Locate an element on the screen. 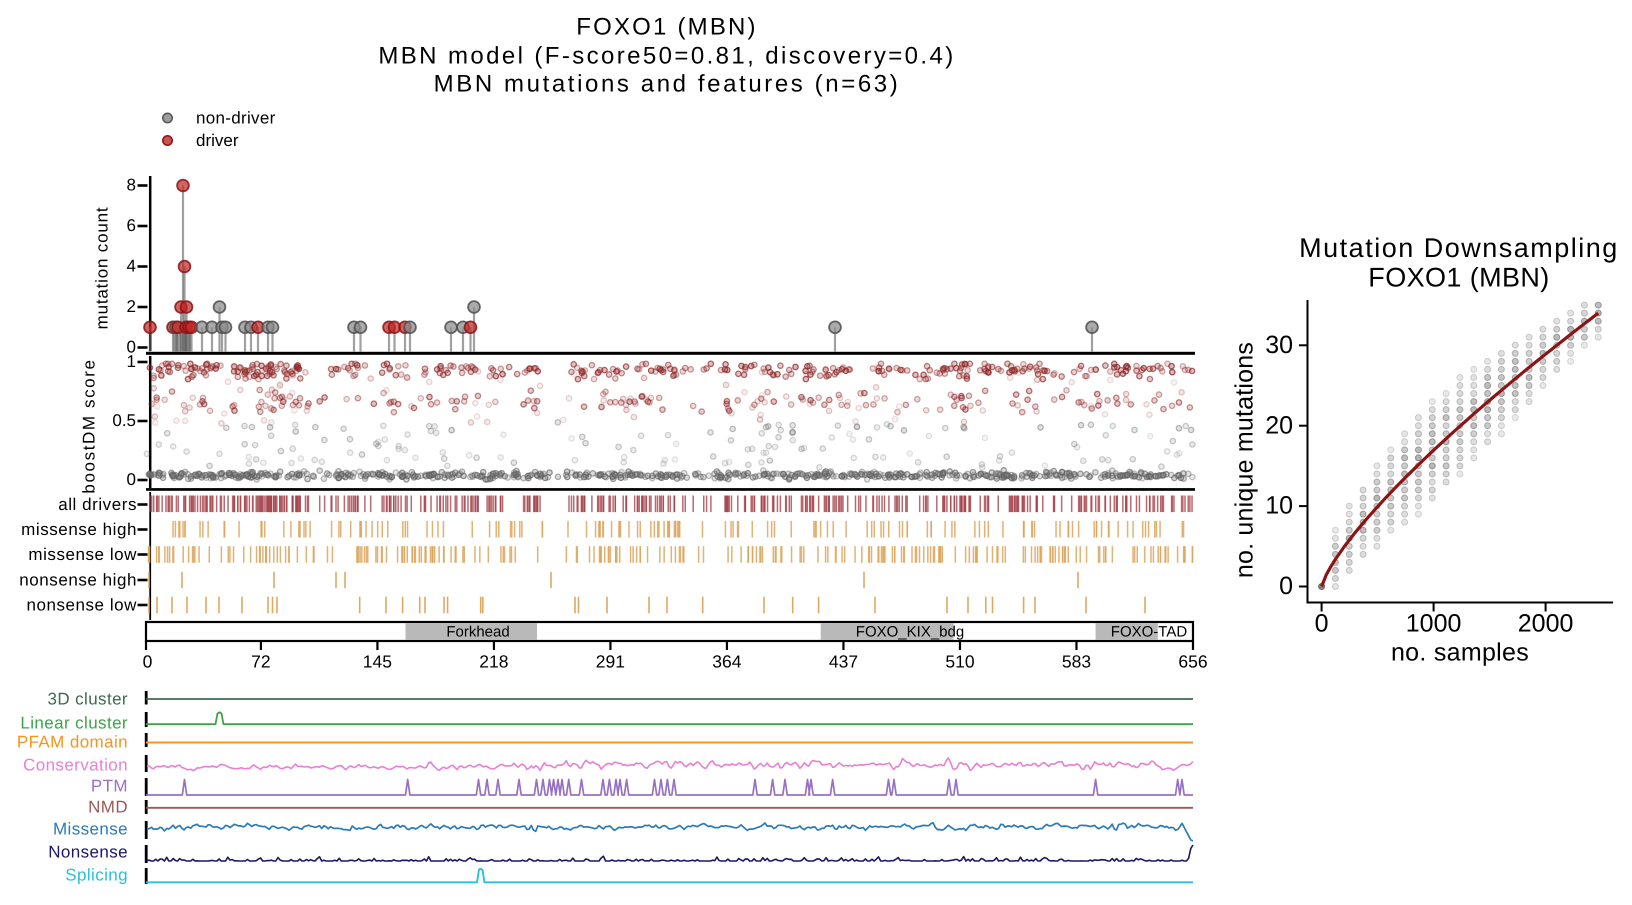  svg-text: 8 is located at coordinates (131, 184).